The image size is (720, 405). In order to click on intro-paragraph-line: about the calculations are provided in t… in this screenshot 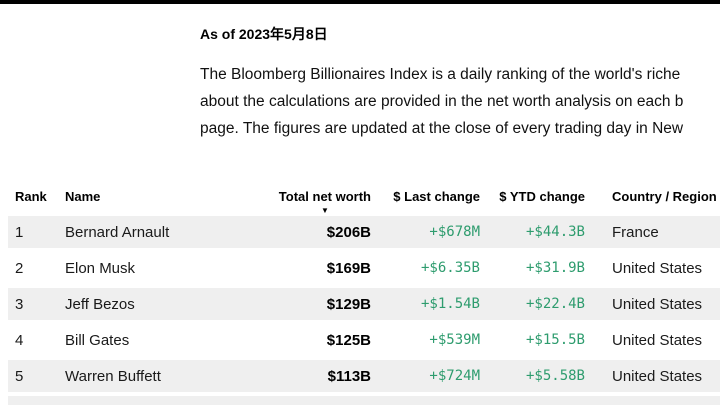, I will do `click(442, 101)`.